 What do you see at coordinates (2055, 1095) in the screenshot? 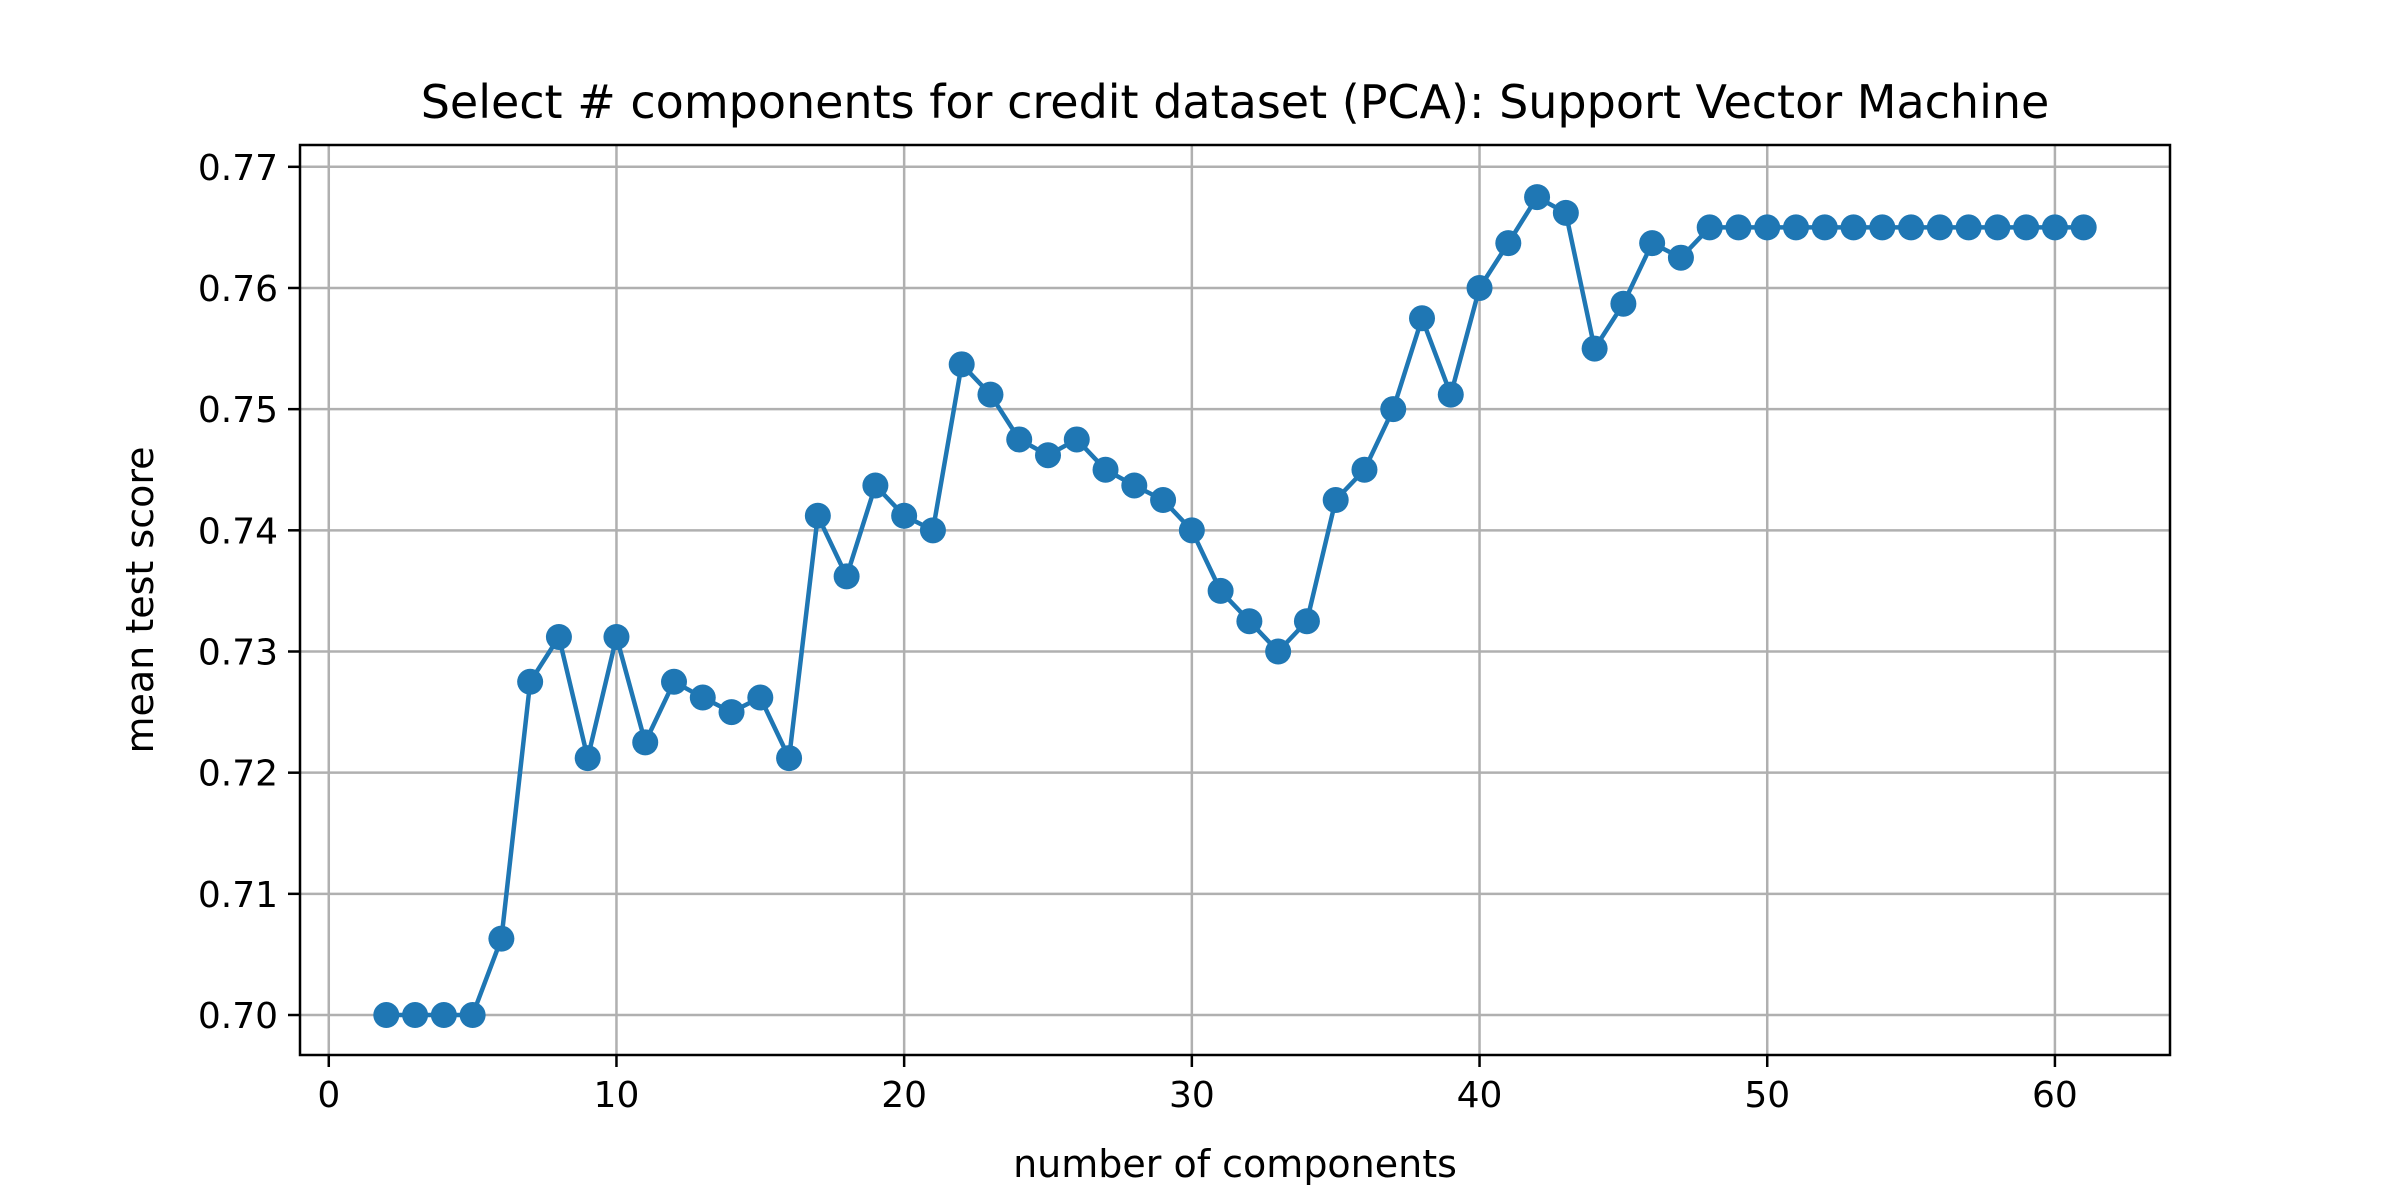
I see `x-tick-label: 60` at bounding box center [2055, 1095].